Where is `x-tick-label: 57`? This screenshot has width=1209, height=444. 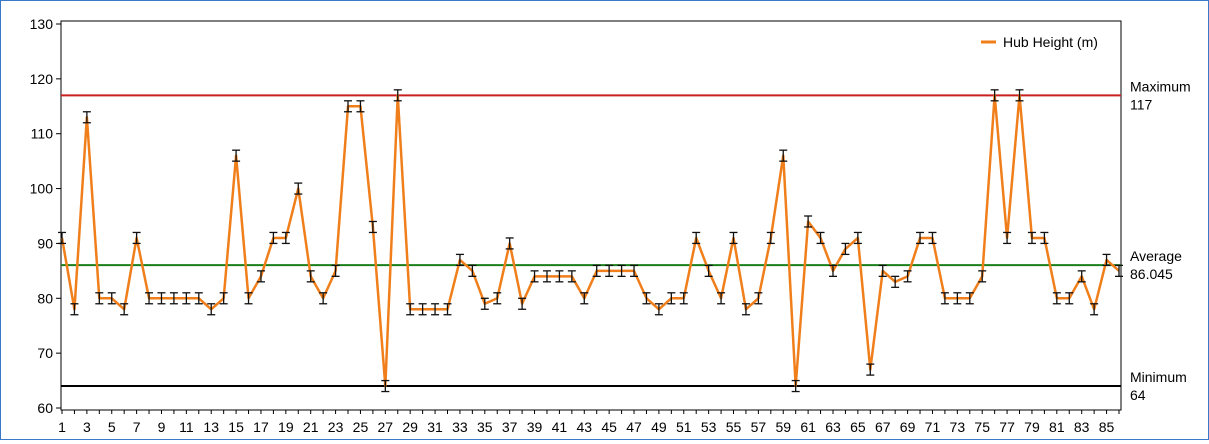
x-tick-label: 57 is located at coordinates (759, 427).